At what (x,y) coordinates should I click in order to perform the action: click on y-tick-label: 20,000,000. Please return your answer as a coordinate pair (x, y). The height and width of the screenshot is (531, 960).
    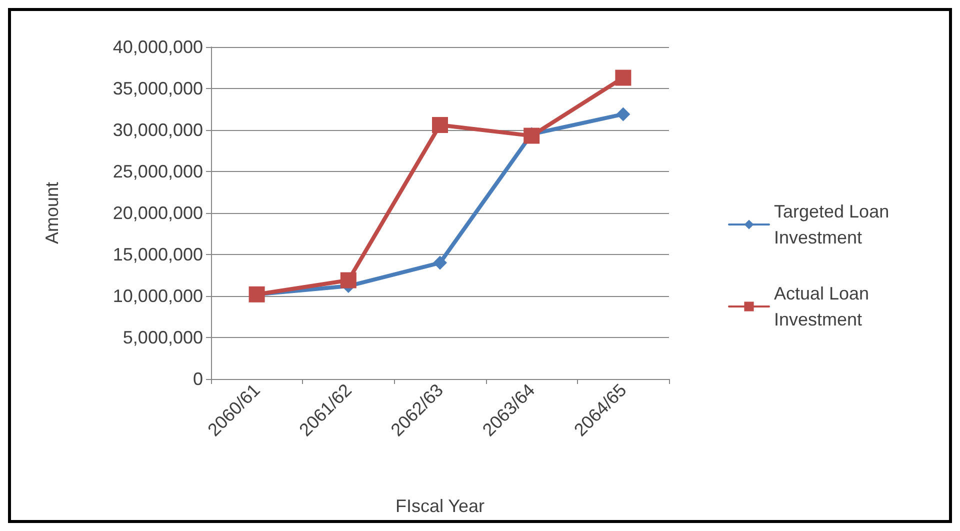
    Looking at the image, I should click on (157, 213).